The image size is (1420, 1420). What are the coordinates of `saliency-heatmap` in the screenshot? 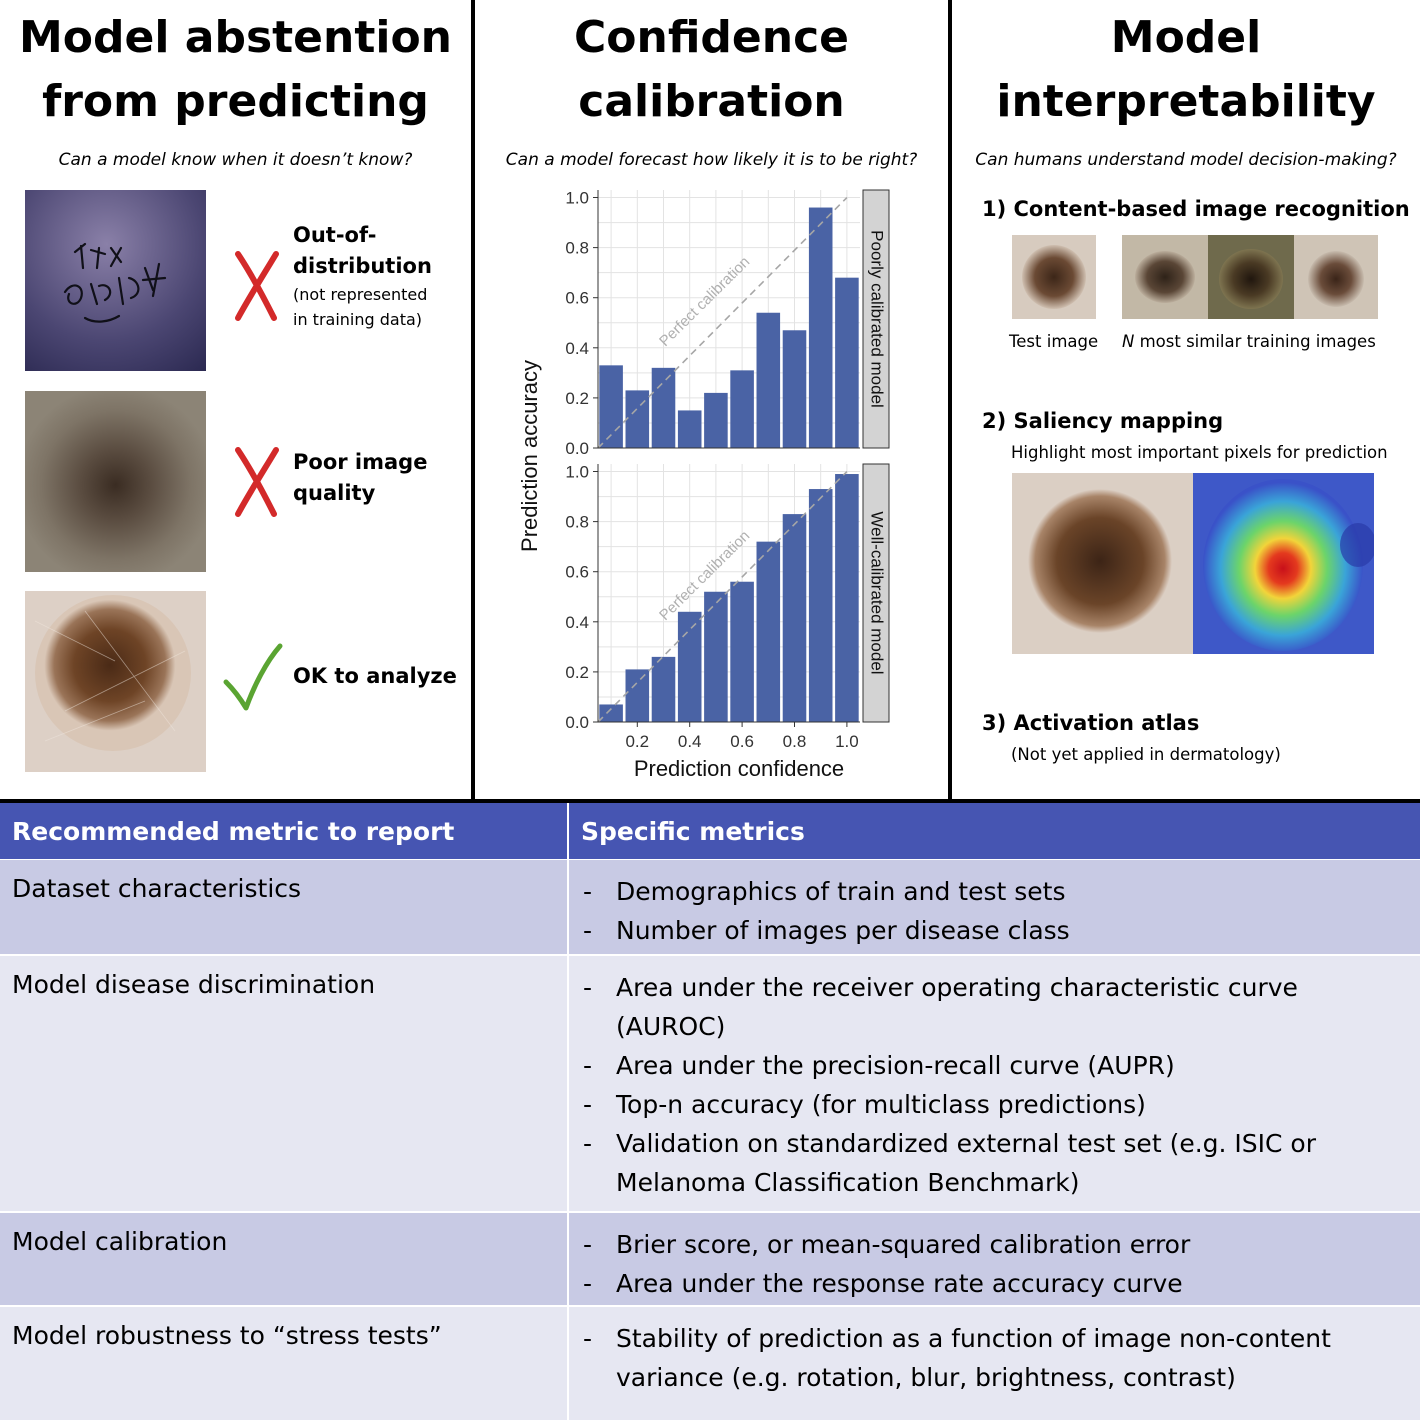 It's located at (1283, 563).